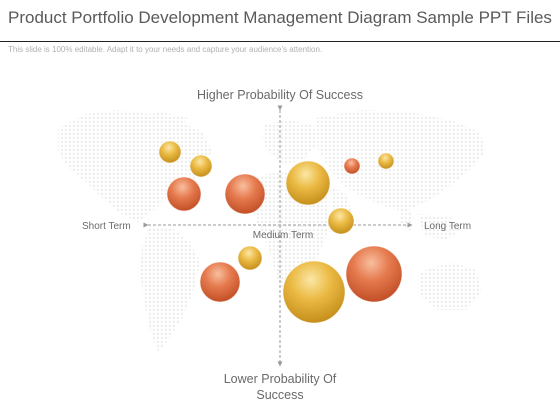  Describe the element at coordinates (280, 41) in the screenshot. I see `title-divider` at that location.